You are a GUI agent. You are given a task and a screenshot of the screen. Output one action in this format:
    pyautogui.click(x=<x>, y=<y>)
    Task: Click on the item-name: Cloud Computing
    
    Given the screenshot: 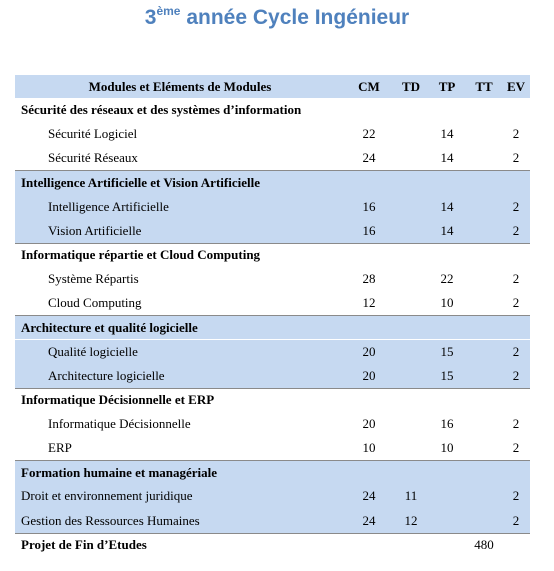 What is the action you would take?
    pyautogui.click(x=95, y=303)
    